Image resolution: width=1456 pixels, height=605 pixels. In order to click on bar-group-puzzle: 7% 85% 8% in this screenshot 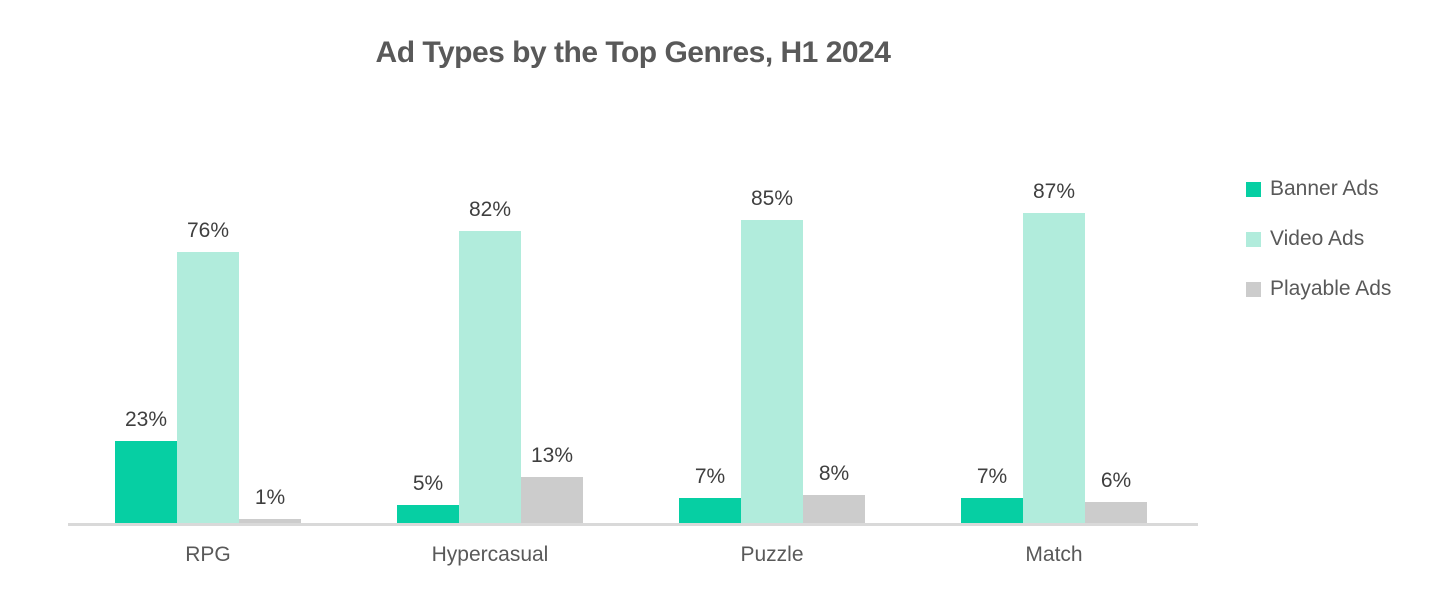, I will do `click(772, 261)`.